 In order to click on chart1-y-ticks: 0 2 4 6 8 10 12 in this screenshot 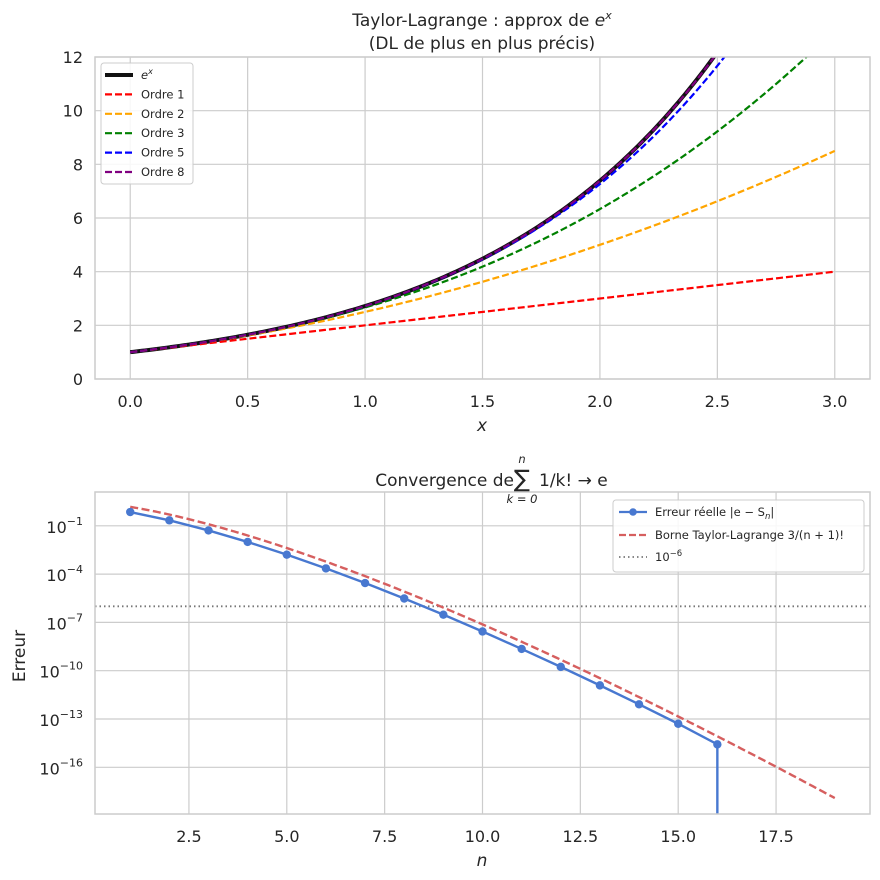, I will do `click(73, 218)`.